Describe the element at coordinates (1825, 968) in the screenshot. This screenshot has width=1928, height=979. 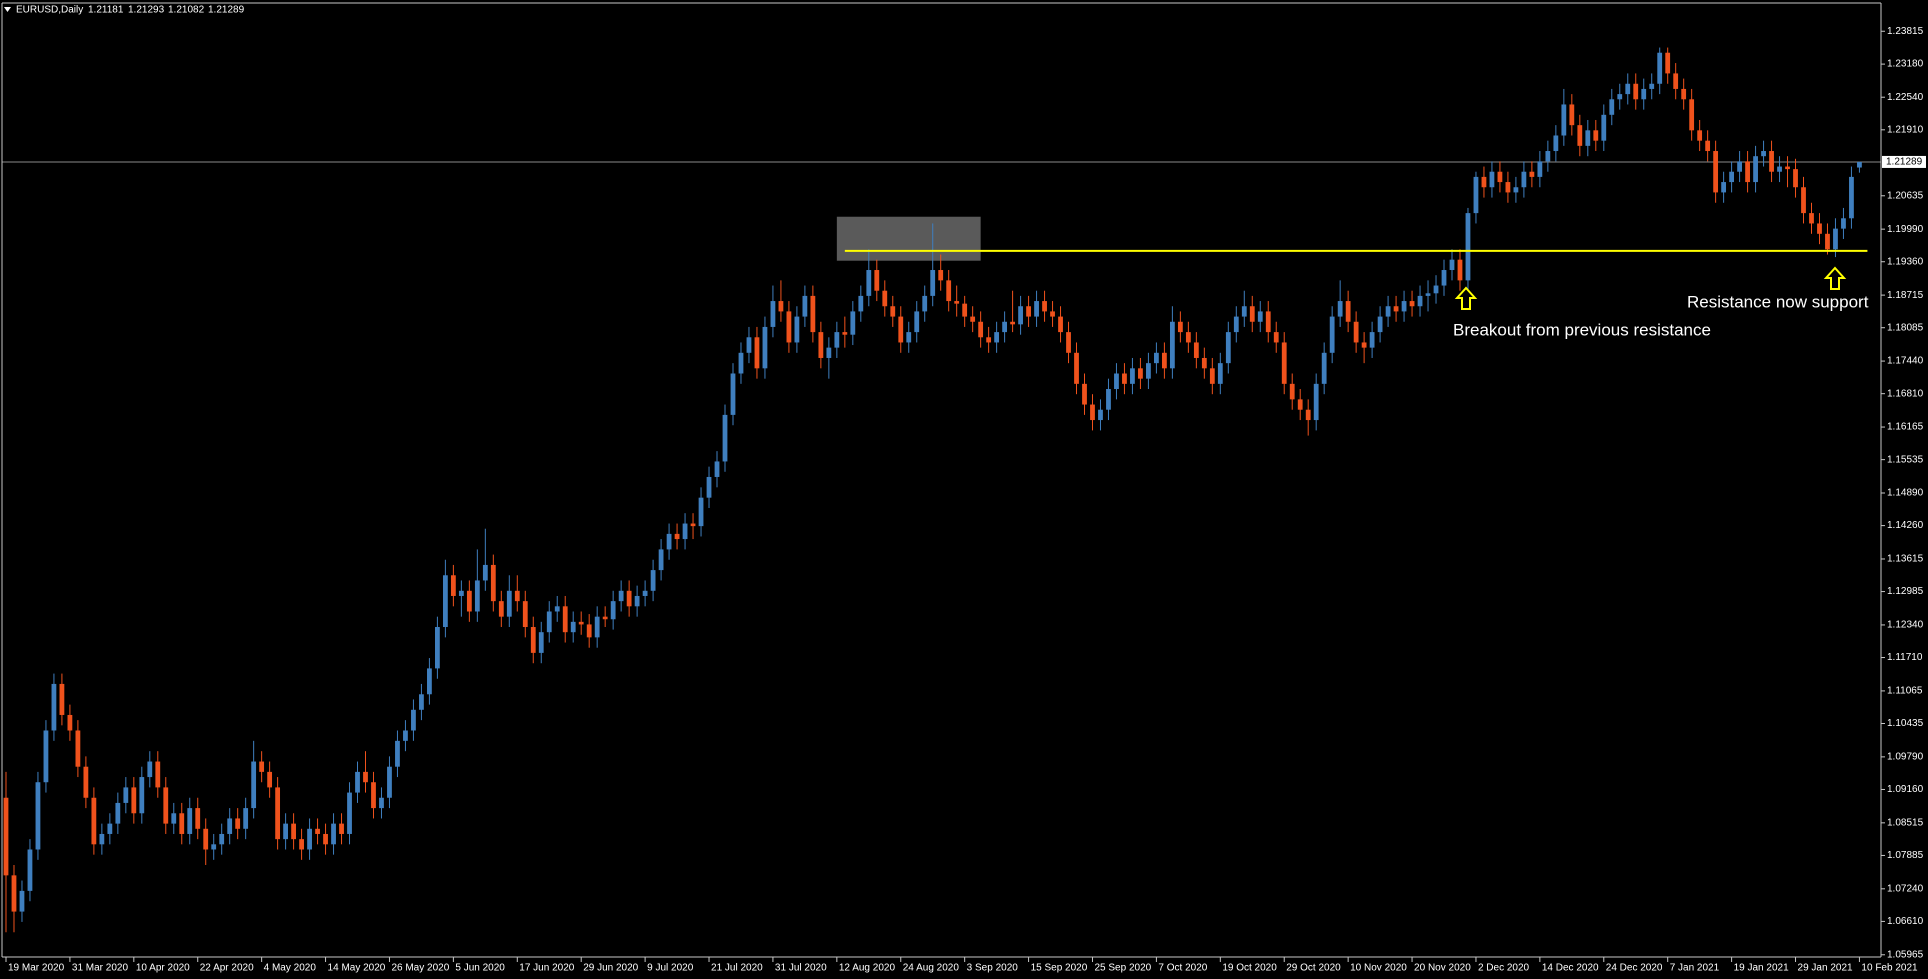
I see `x-tick-label: 29 Jan 2021` at that location.